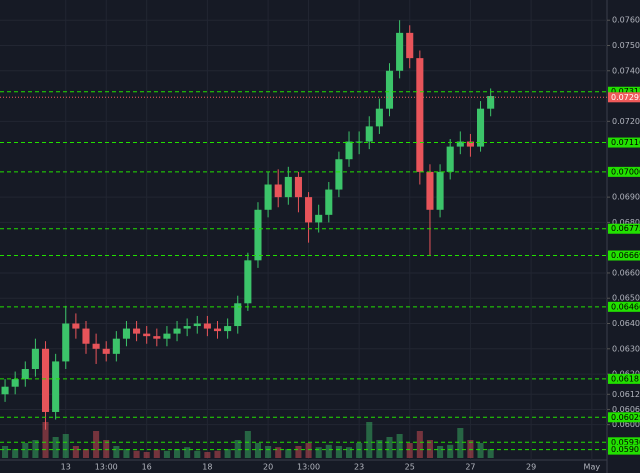  Describe the element at coordinates (625, 228) in the screenshot. I see `level-label: 0.067750` at that location.